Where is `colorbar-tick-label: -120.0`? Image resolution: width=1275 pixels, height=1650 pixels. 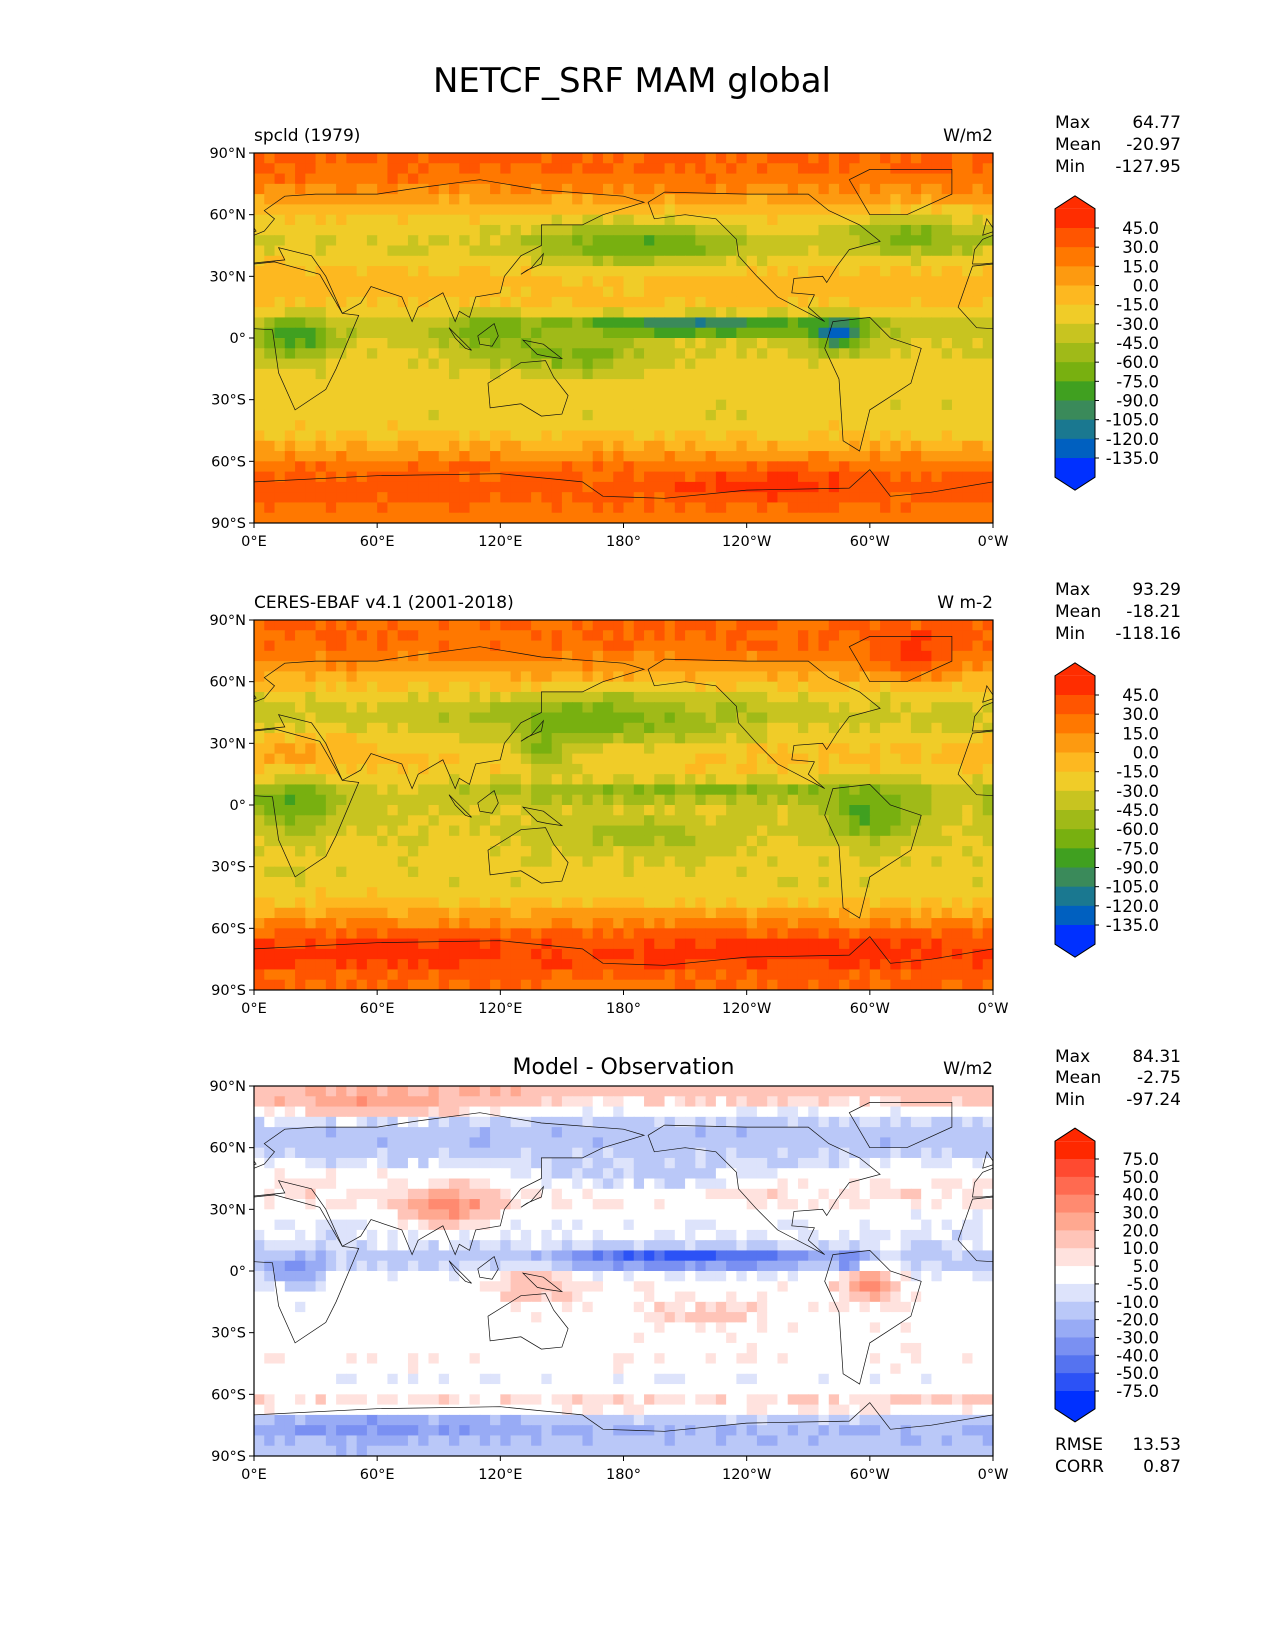
colorbar-tick-label: -120.0 is located at coordinates (1132, 439).